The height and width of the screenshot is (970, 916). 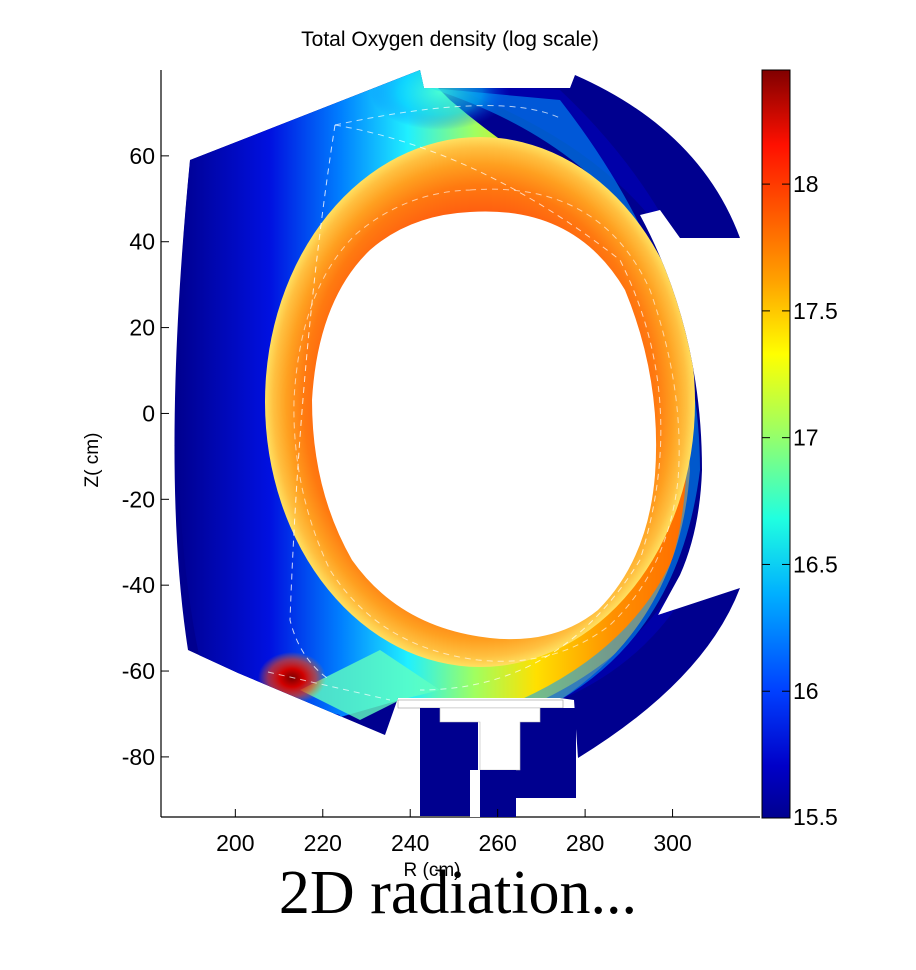 I want to click on y-tick-label: 0, so click(x=148, y=413).